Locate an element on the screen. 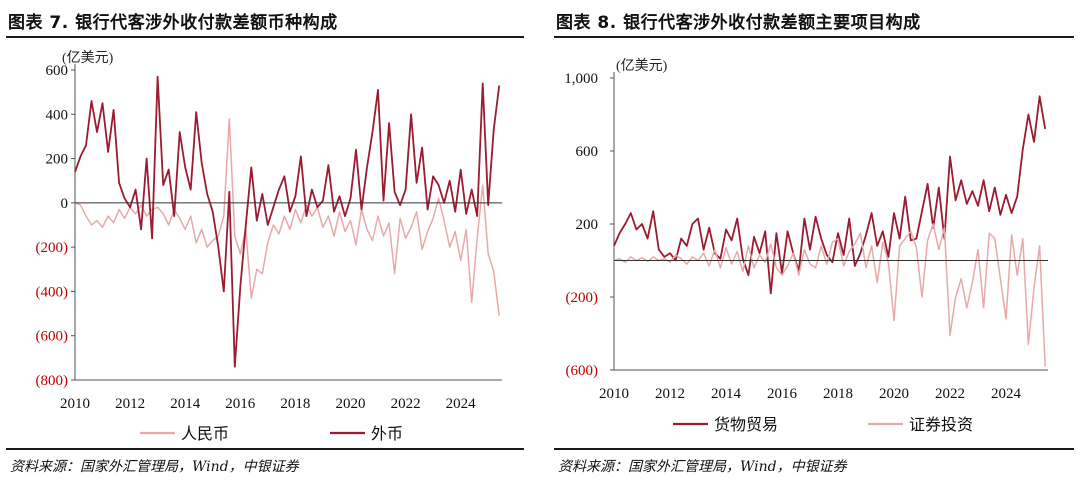  legend-label: 货物贸易 is located at coordinates (746, 425).